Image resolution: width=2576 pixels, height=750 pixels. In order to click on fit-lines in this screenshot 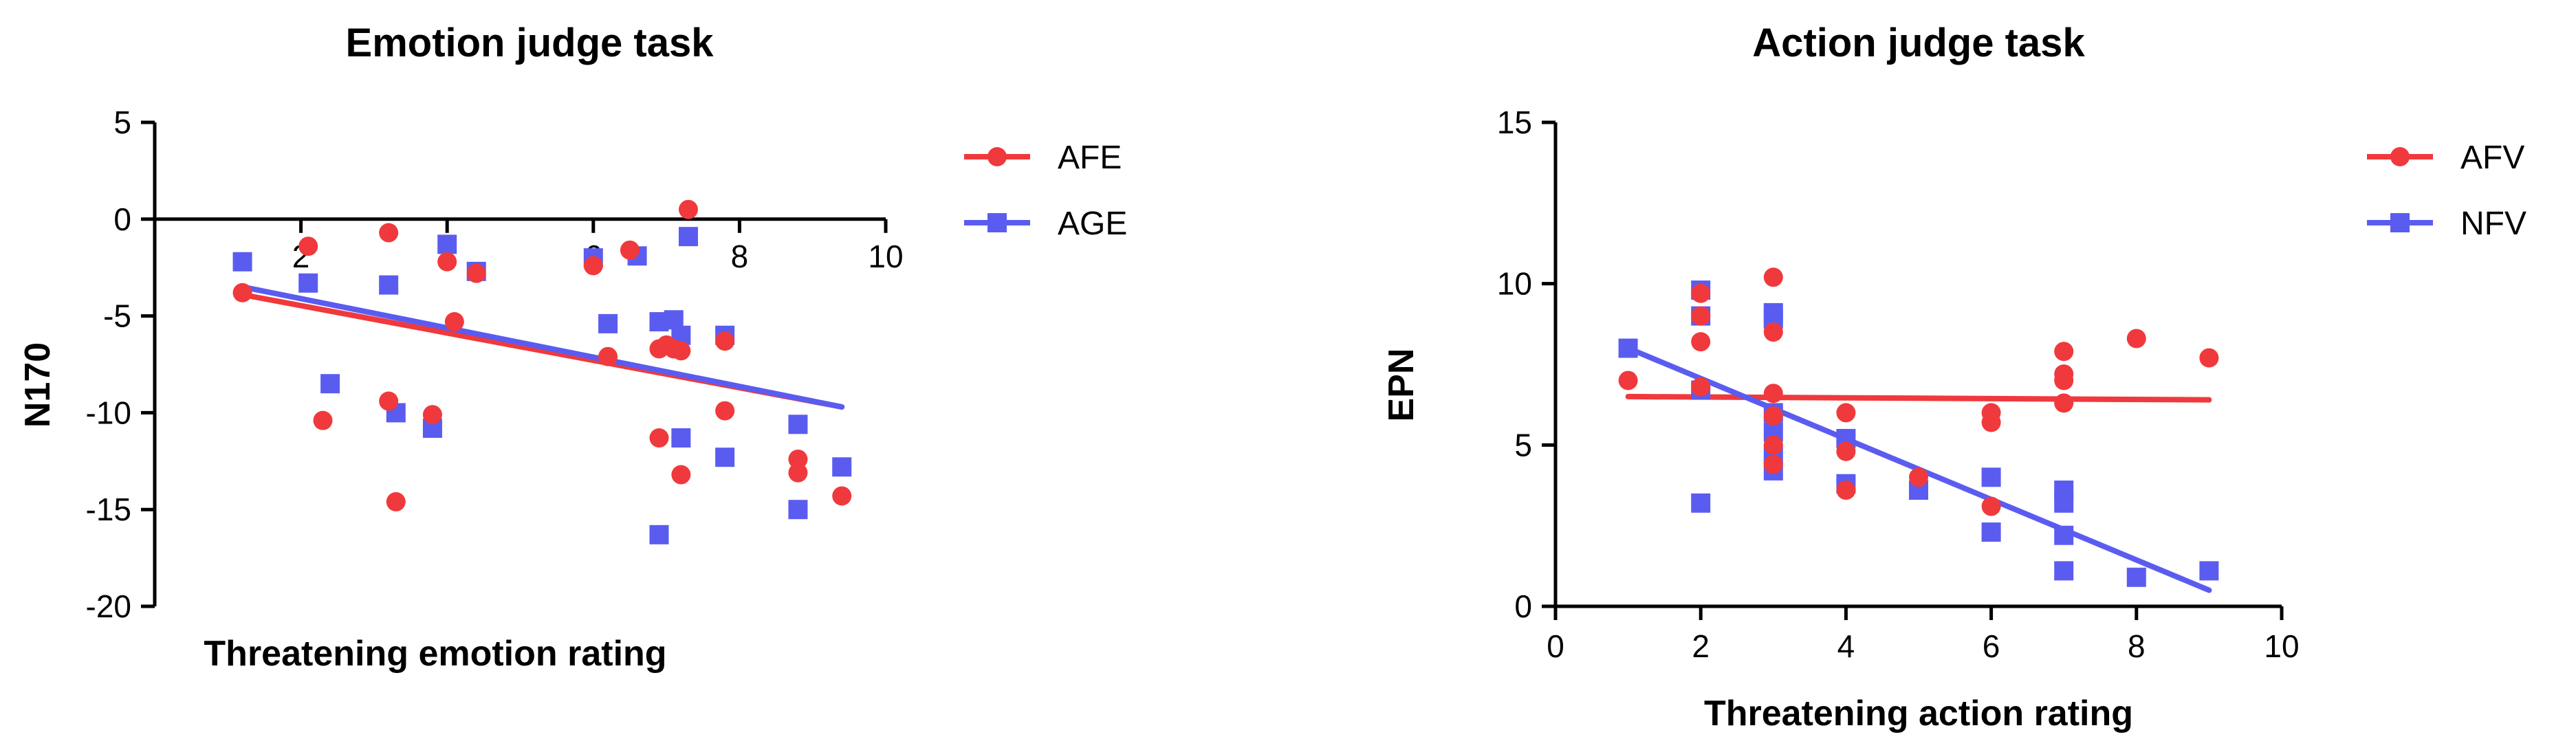, I will do `click(542, 347)`.